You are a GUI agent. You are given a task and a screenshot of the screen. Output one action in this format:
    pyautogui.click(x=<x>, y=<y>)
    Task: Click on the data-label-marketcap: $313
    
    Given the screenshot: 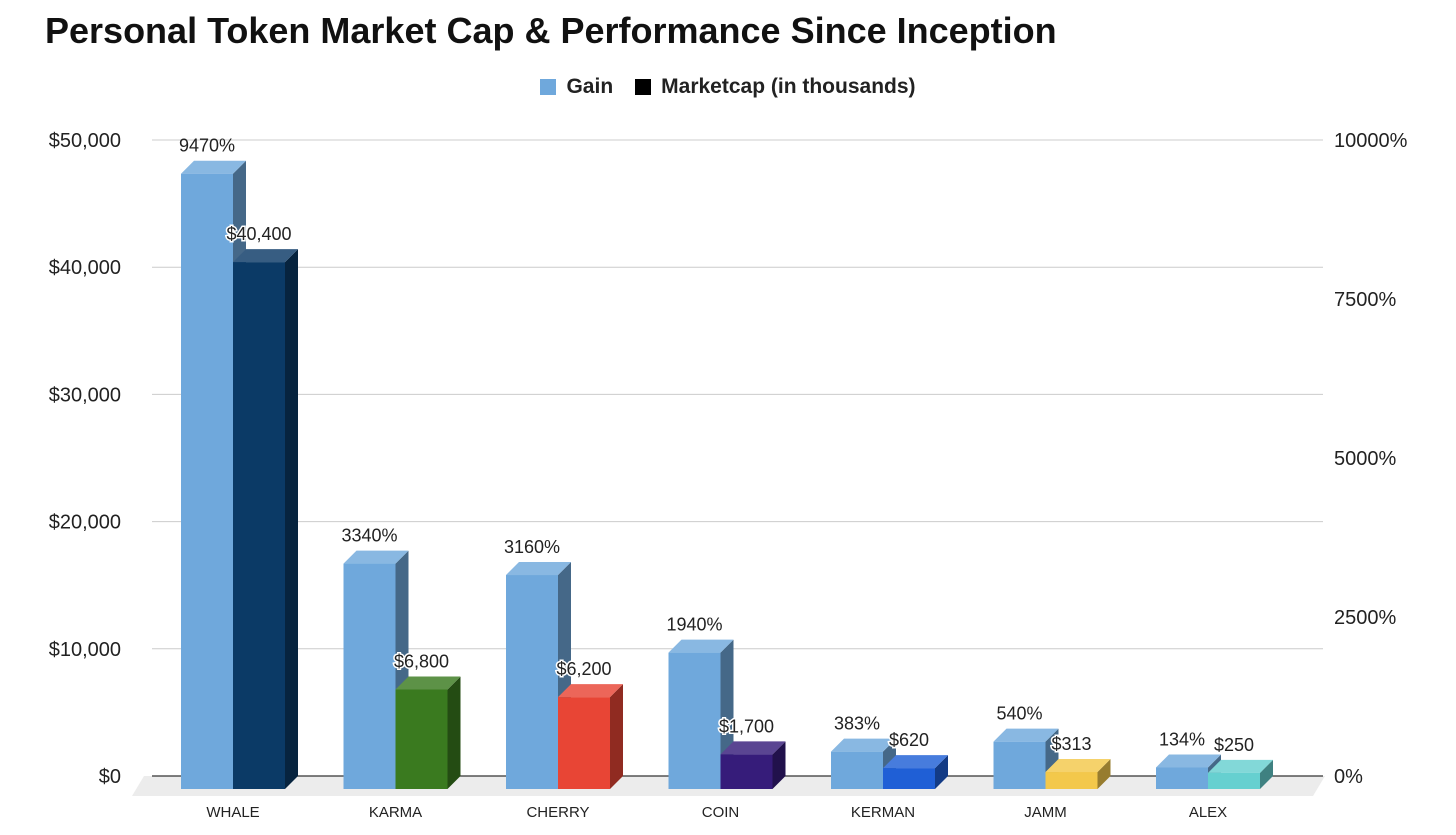 What is the action you would take?
    pyautogui.click(x=1071, y=744)
    